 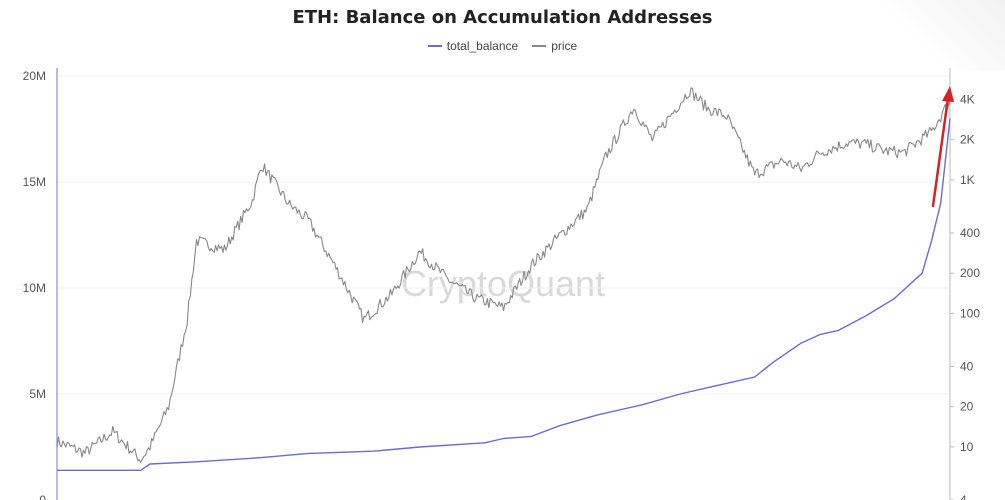 I want to click on red-arrow-head-icon, so click(x=948, y=94).